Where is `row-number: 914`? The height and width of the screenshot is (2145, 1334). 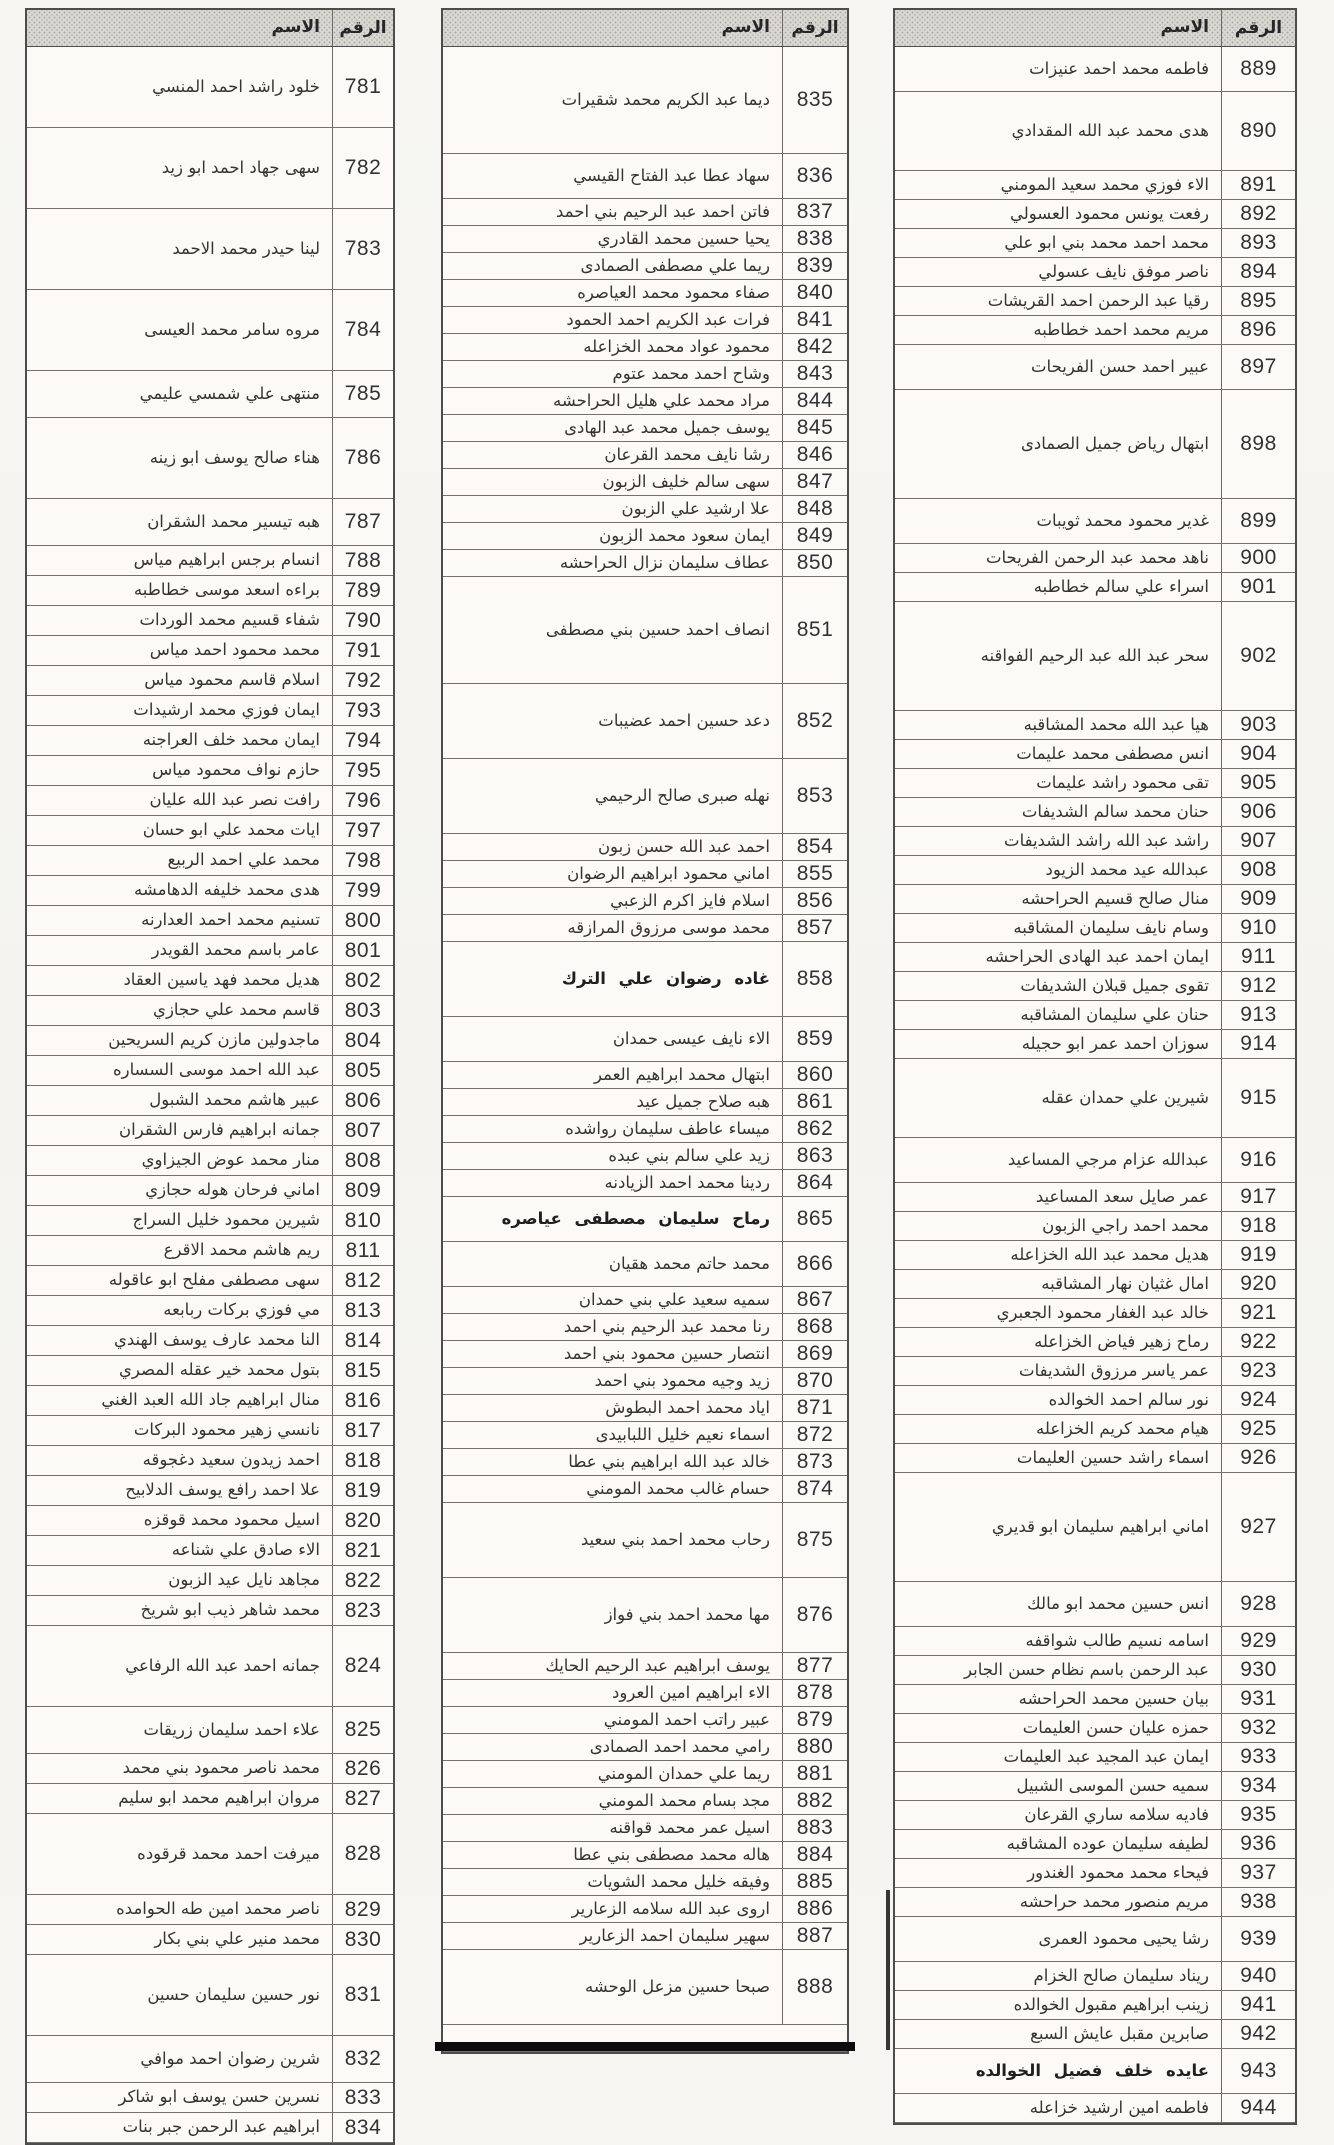 row-number: 914 is located at coordinates (1258, 1044).